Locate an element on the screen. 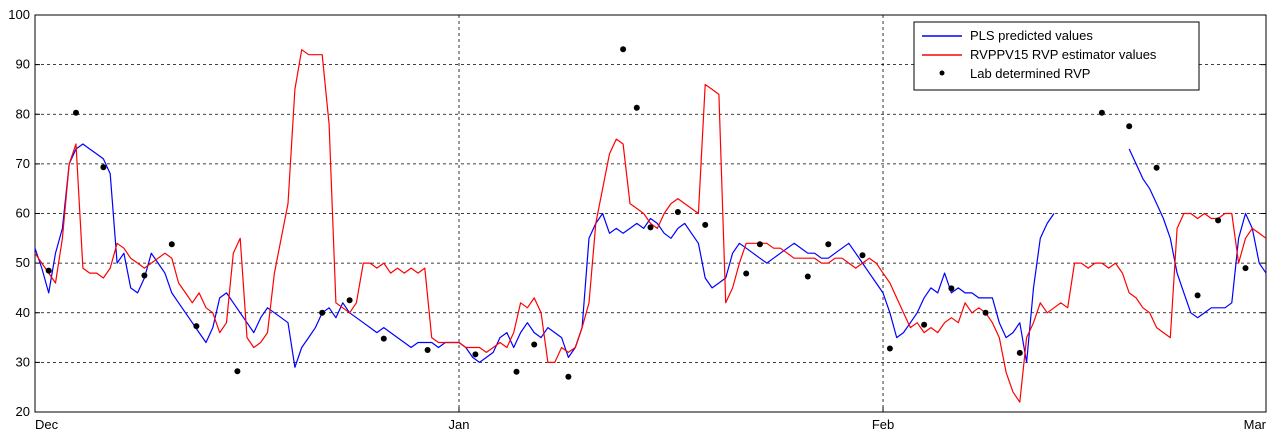 The image size is (1281, 436). y-tick-label: 20 is located at coordinates (23, 411).